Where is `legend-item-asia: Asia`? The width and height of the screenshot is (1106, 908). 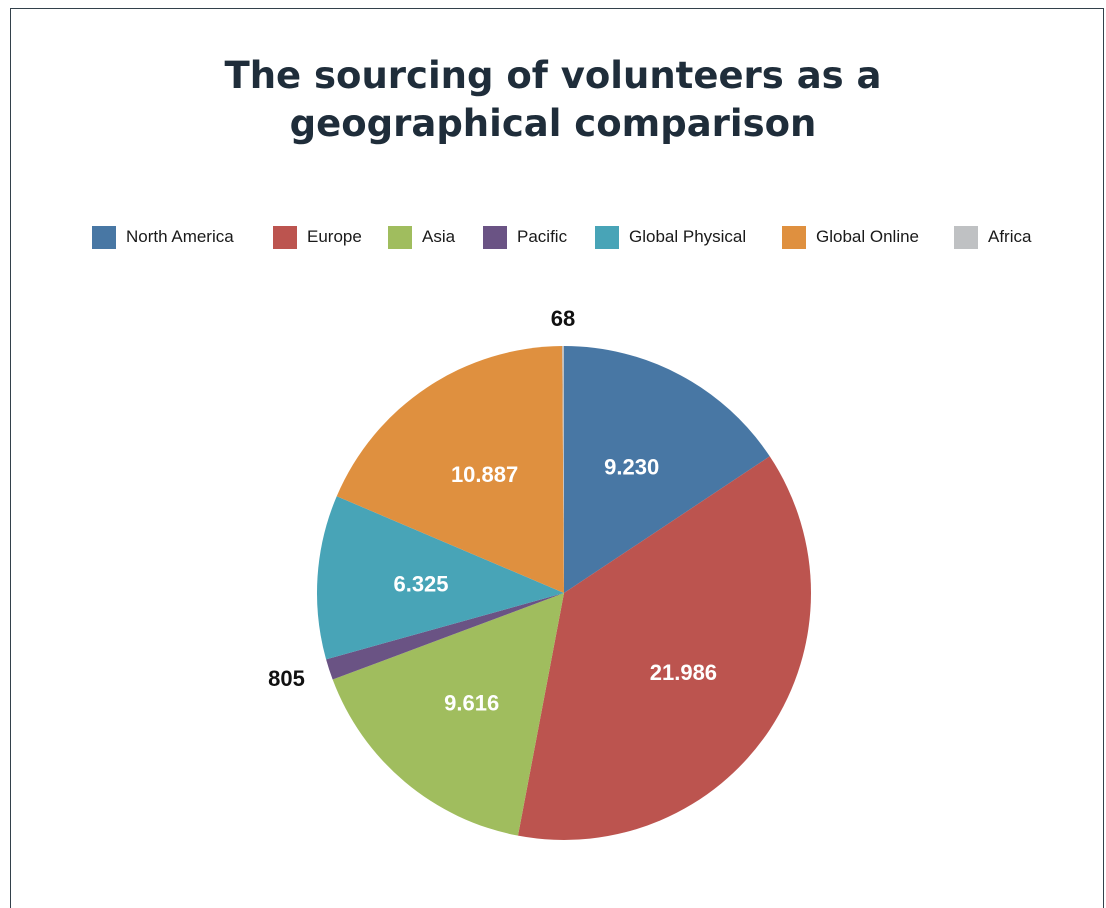 legend-item-asia: Asia is located at coordinates (421, 237).